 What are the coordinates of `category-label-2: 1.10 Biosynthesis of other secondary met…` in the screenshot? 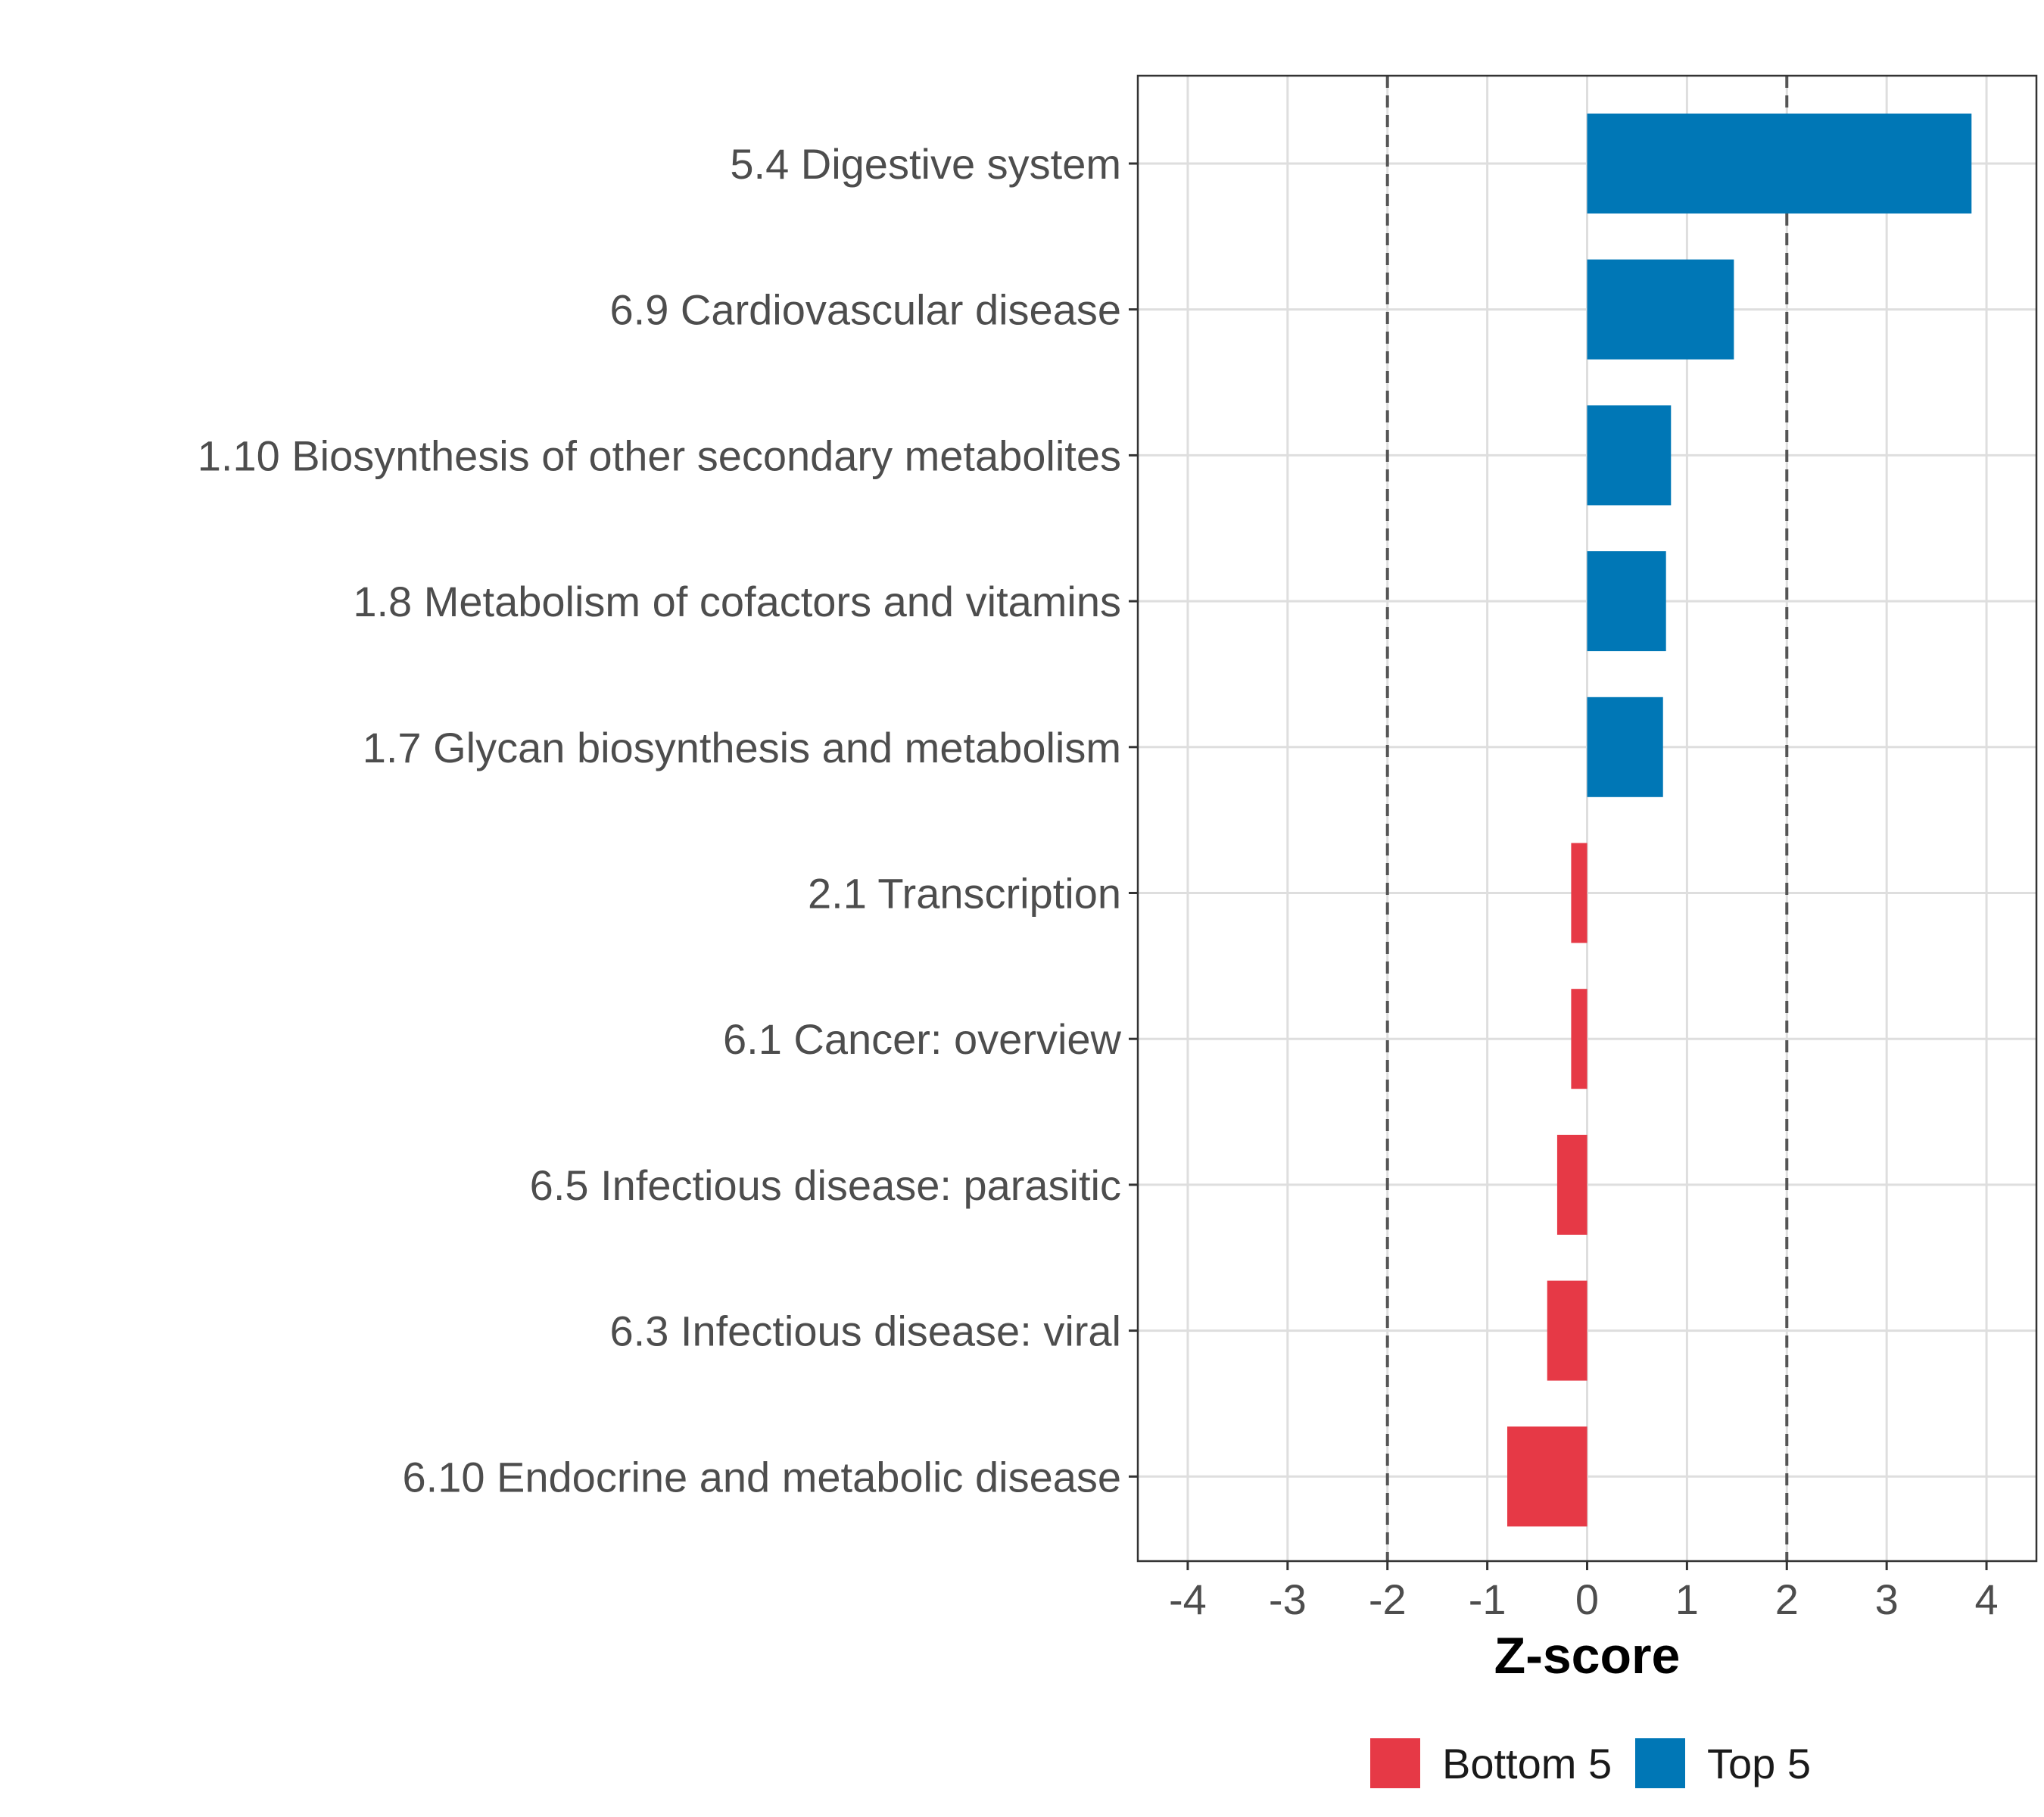 It's located at (659, 455).